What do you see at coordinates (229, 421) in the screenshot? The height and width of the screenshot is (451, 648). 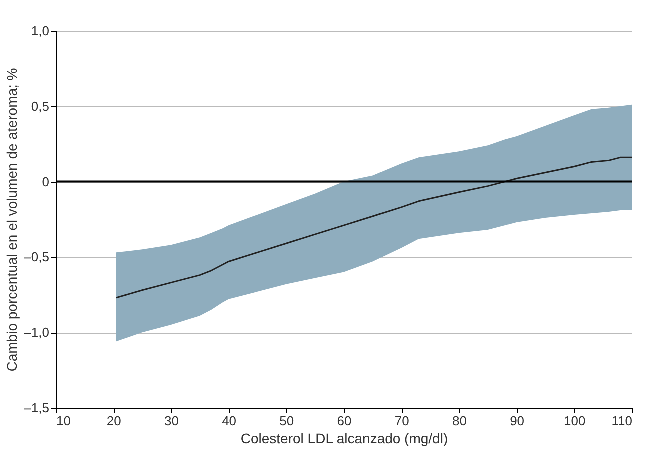 I see `x-tick-label: 40` at bounding box center [229, 421].